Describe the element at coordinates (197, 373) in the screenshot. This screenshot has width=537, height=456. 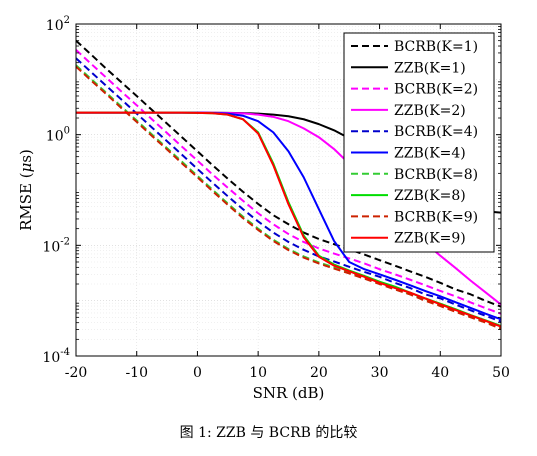
I see `x-tick-label: 0` at that location.